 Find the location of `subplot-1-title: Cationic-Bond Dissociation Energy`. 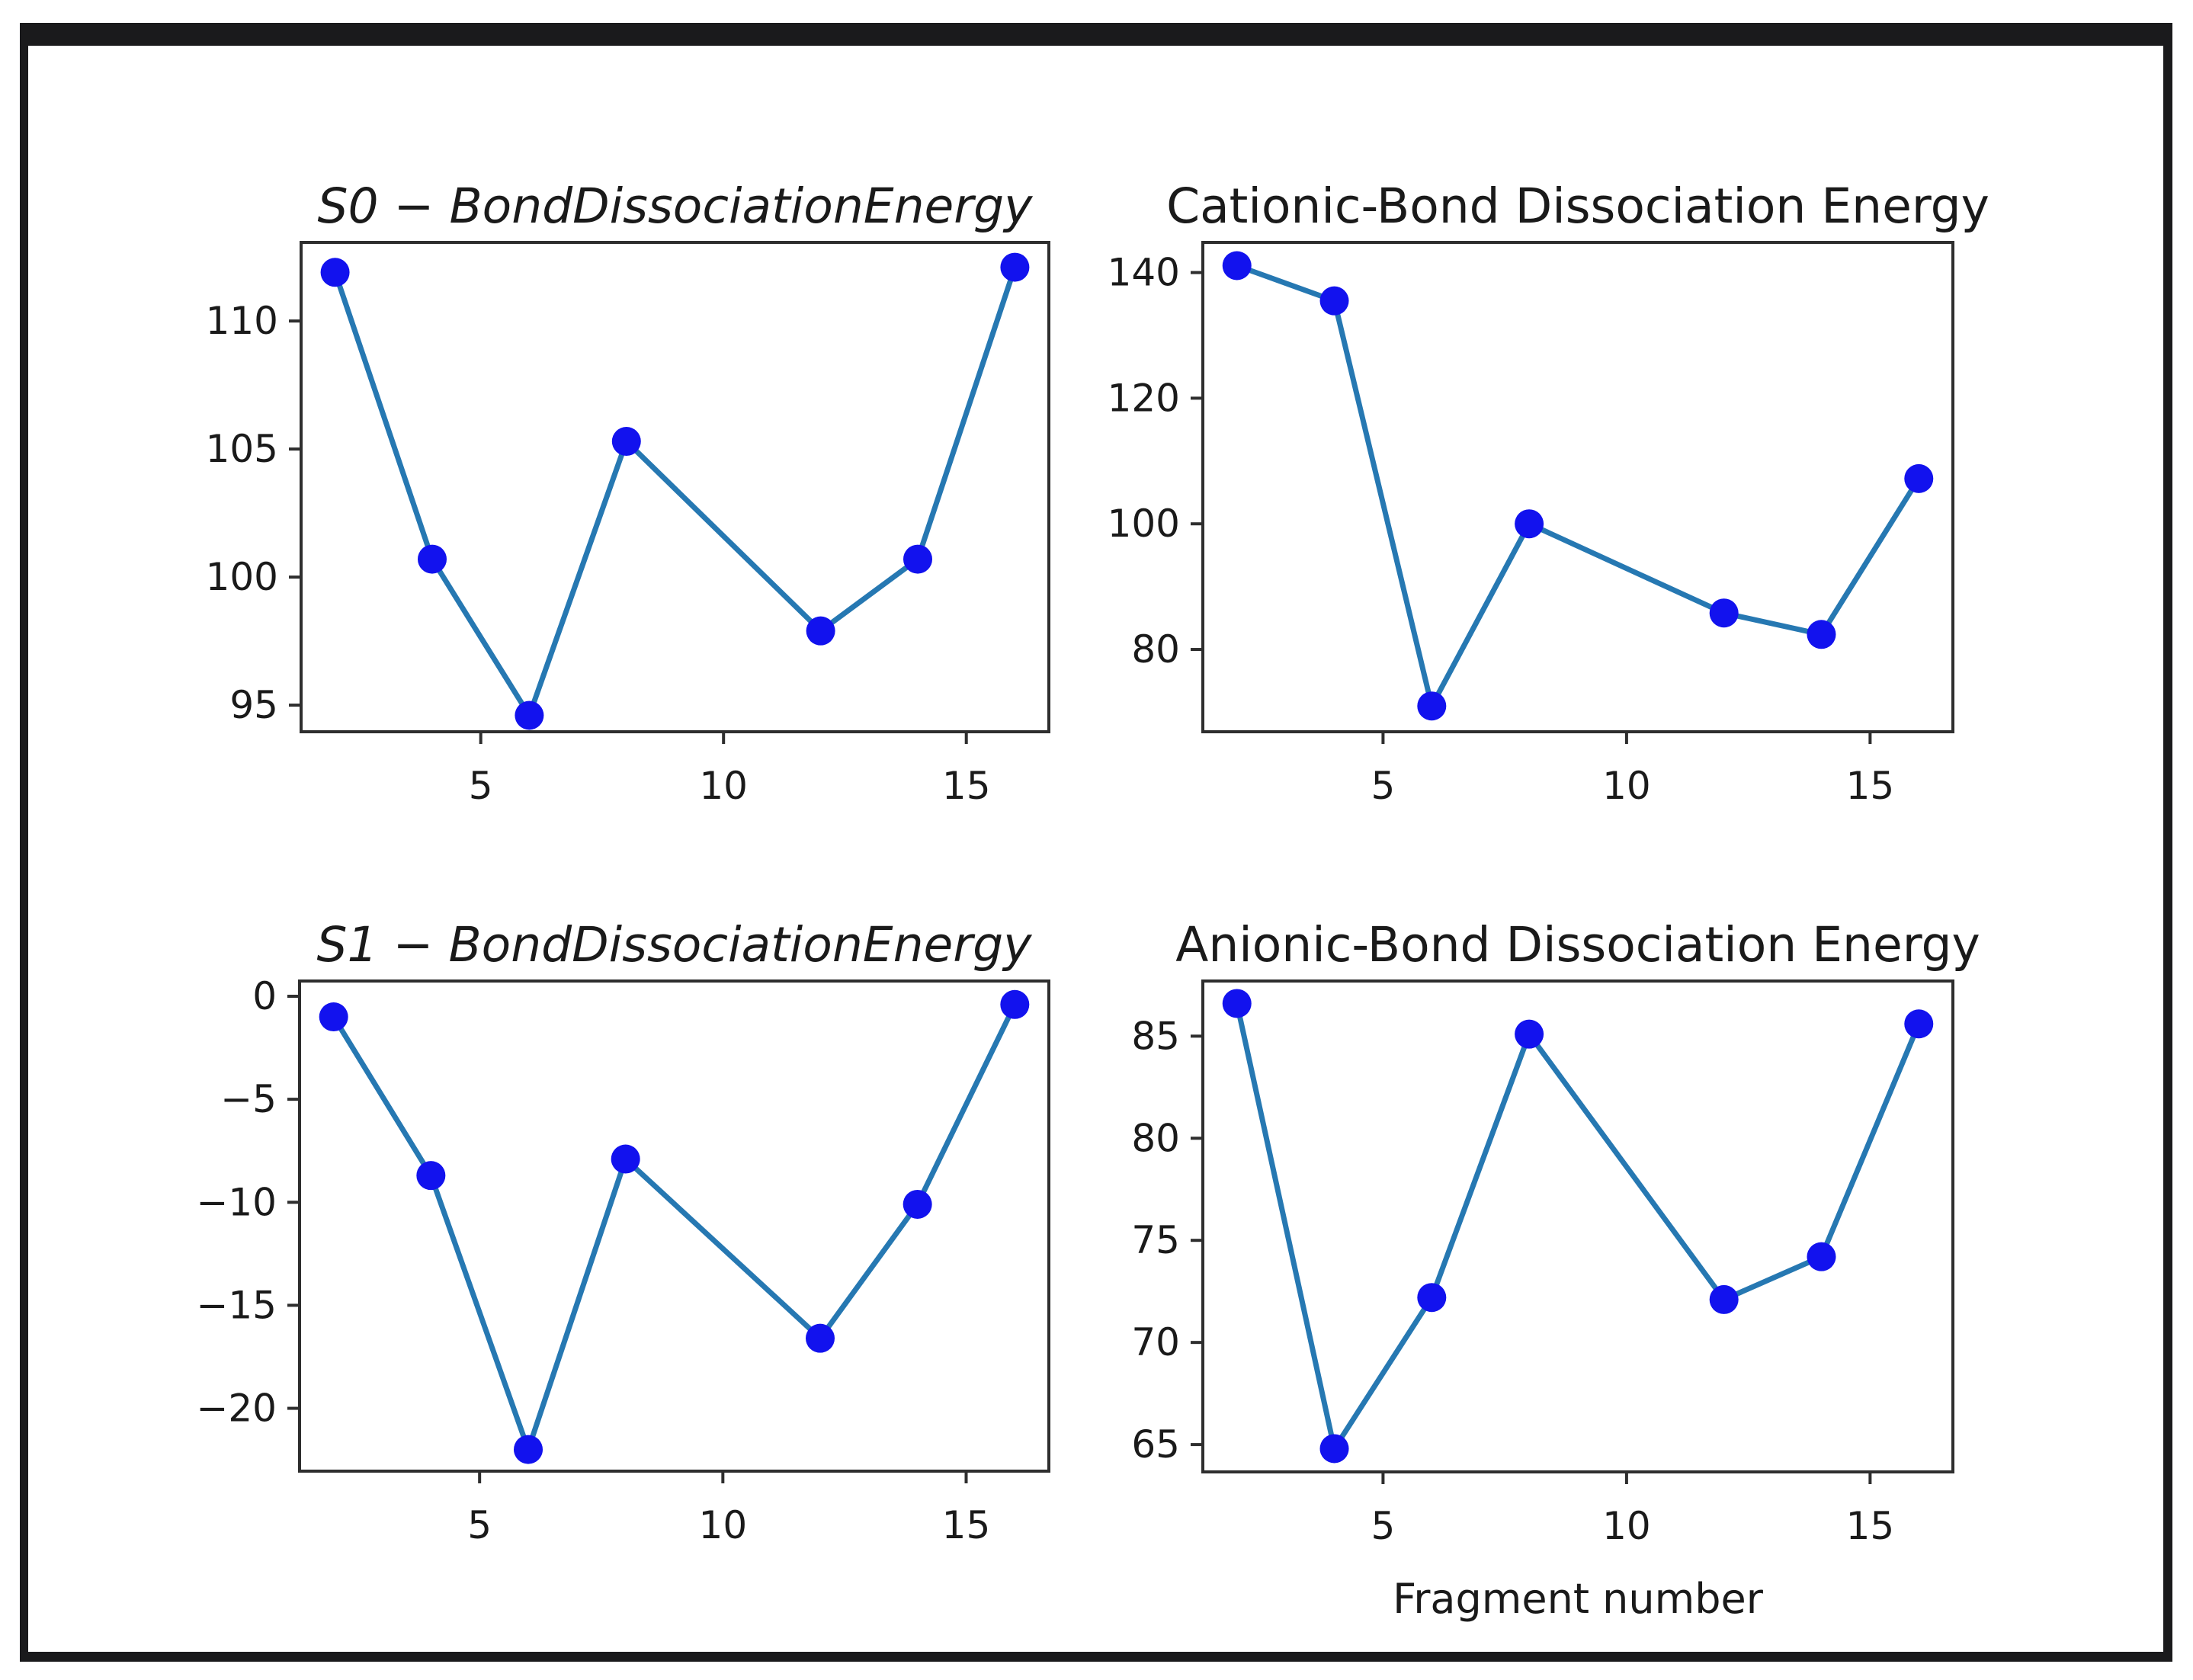

subplot-1-title: Cationic-Bond Dissociation Energy is located at coordinates (1577, 206).